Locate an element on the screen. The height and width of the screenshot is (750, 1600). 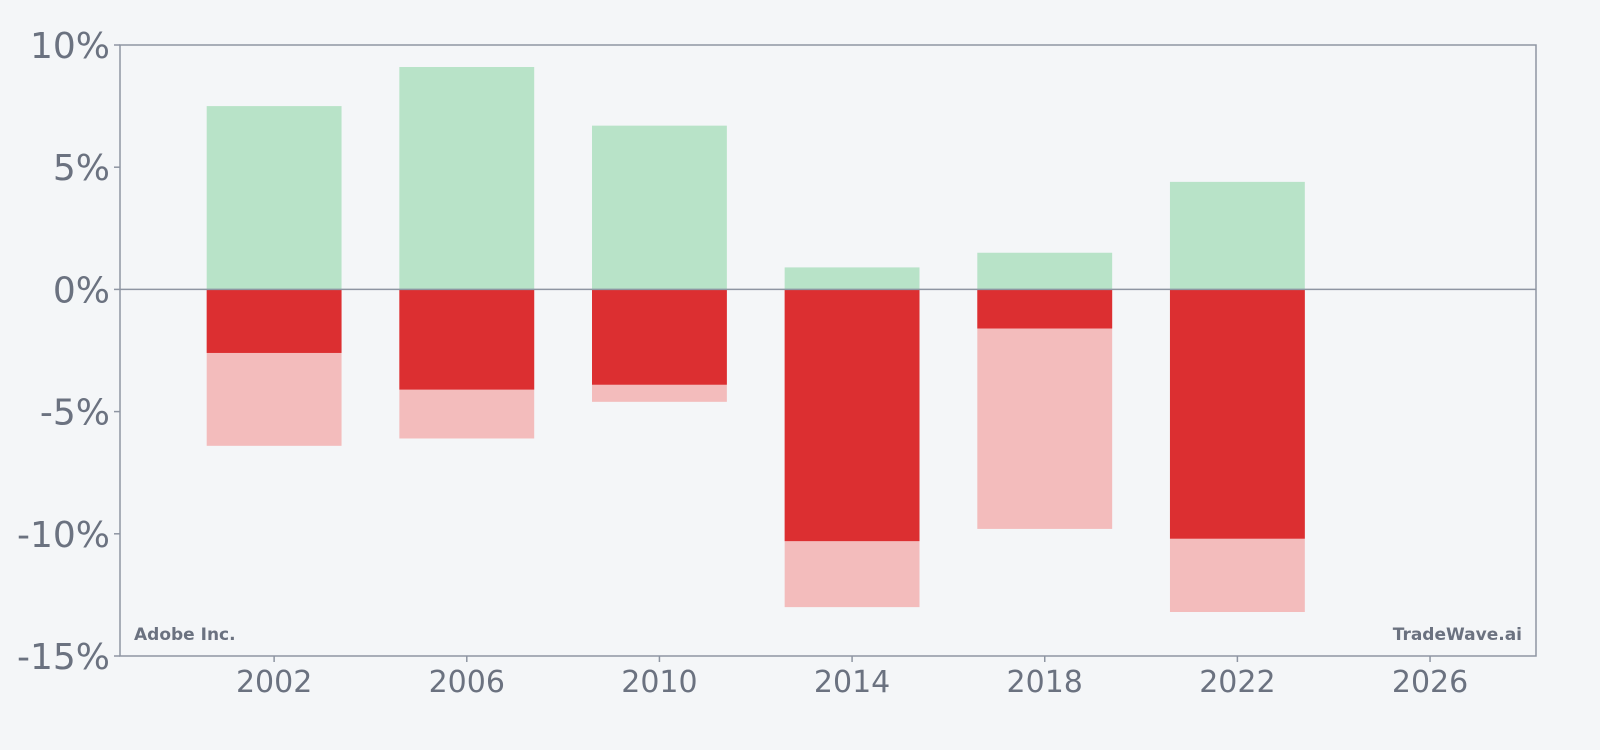
bar-dark-negative-2002 is located at coordinates (274, 321).